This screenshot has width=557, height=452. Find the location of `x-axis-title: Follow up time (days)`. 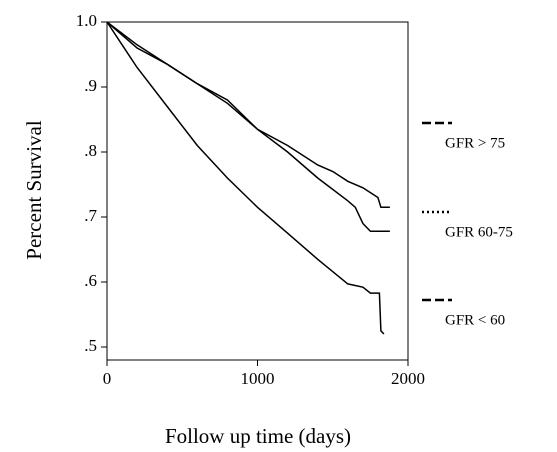

x-axis-title: Follow up time (days) is located at coordinates (258, 436).